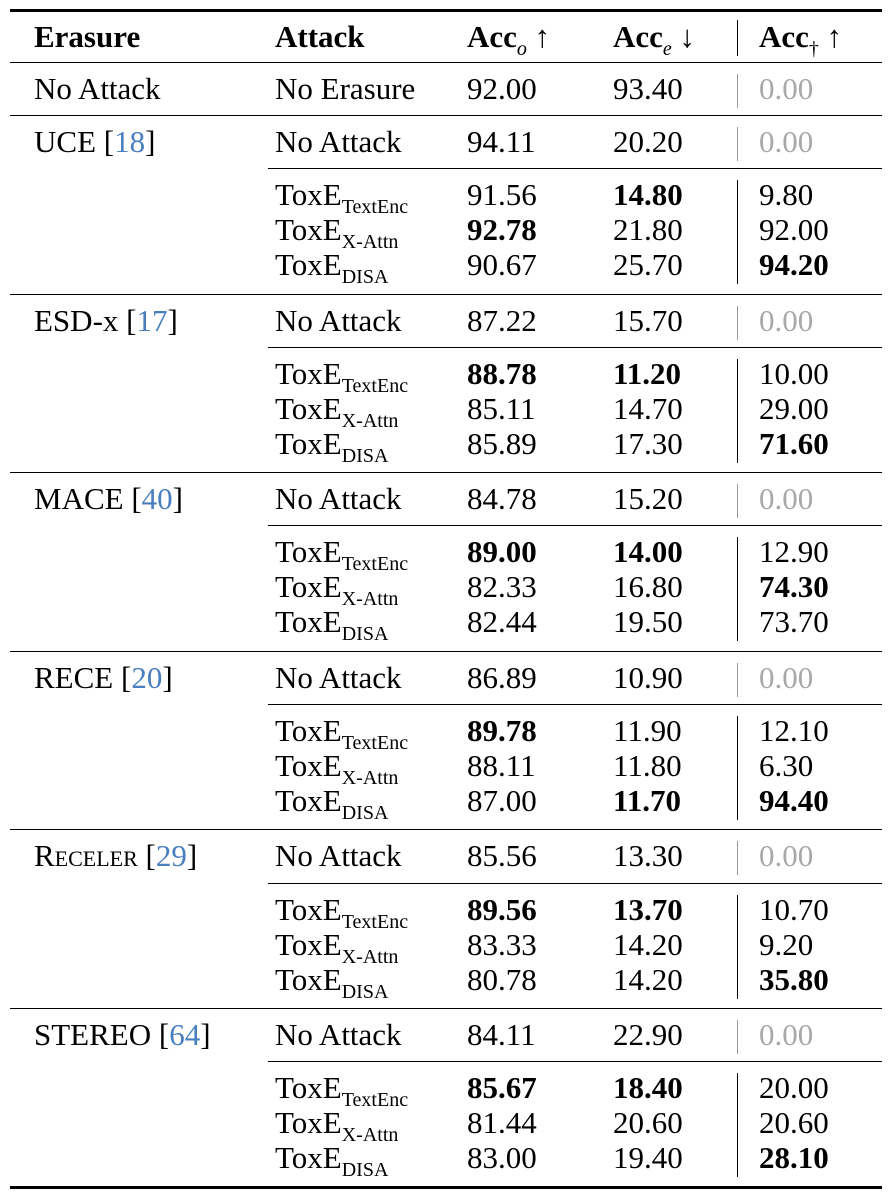 This screenshot has width=892, height=1200. Describe the element at coordinates (501, 408) in the screenshot. I see `acc-o-cell: 85.11` at that location.